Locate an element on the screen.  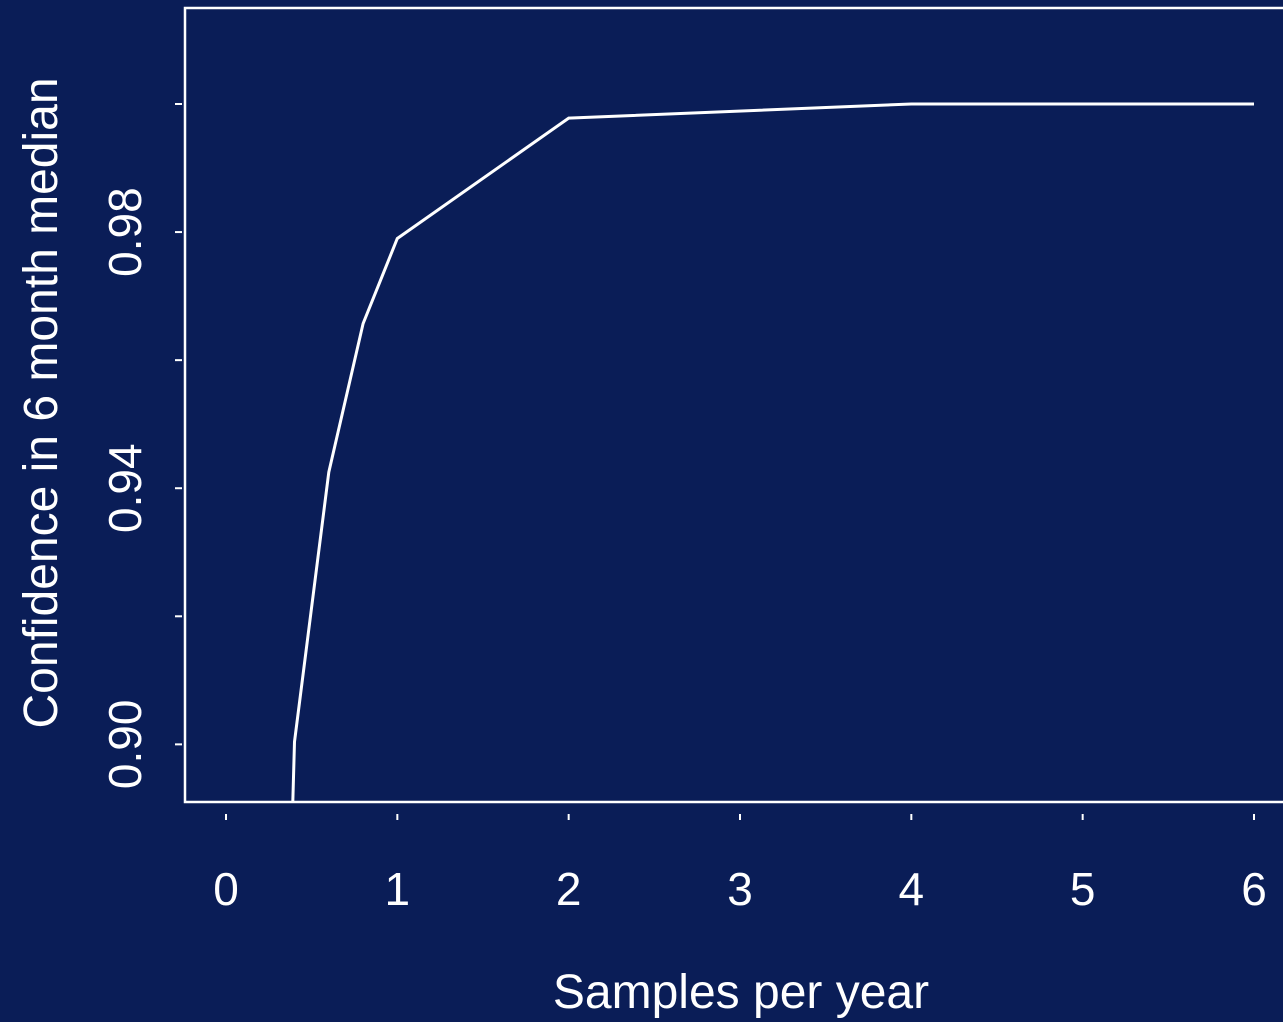
x-axis-label: Samples per year is located at coordinates (741, 992).